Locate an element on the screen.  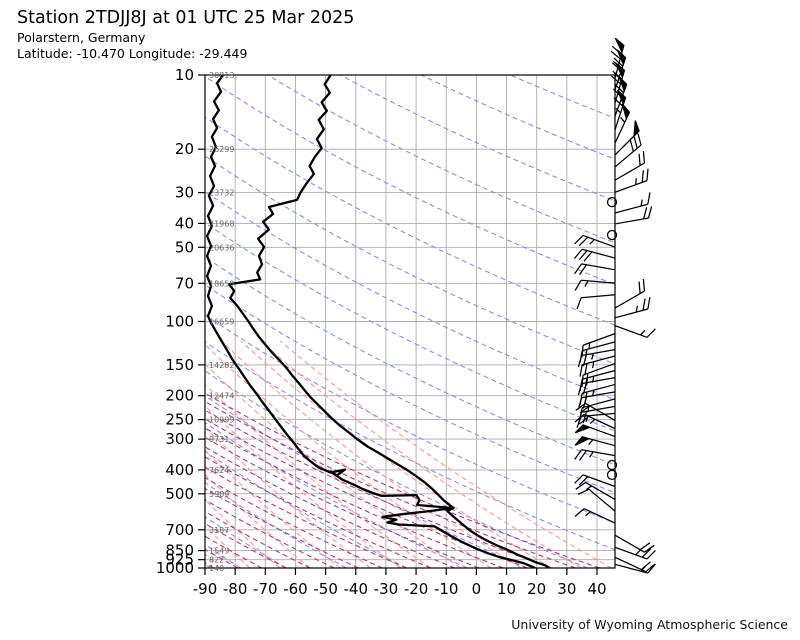
x-tick-label: 30 is located at coordinates (566, 589).